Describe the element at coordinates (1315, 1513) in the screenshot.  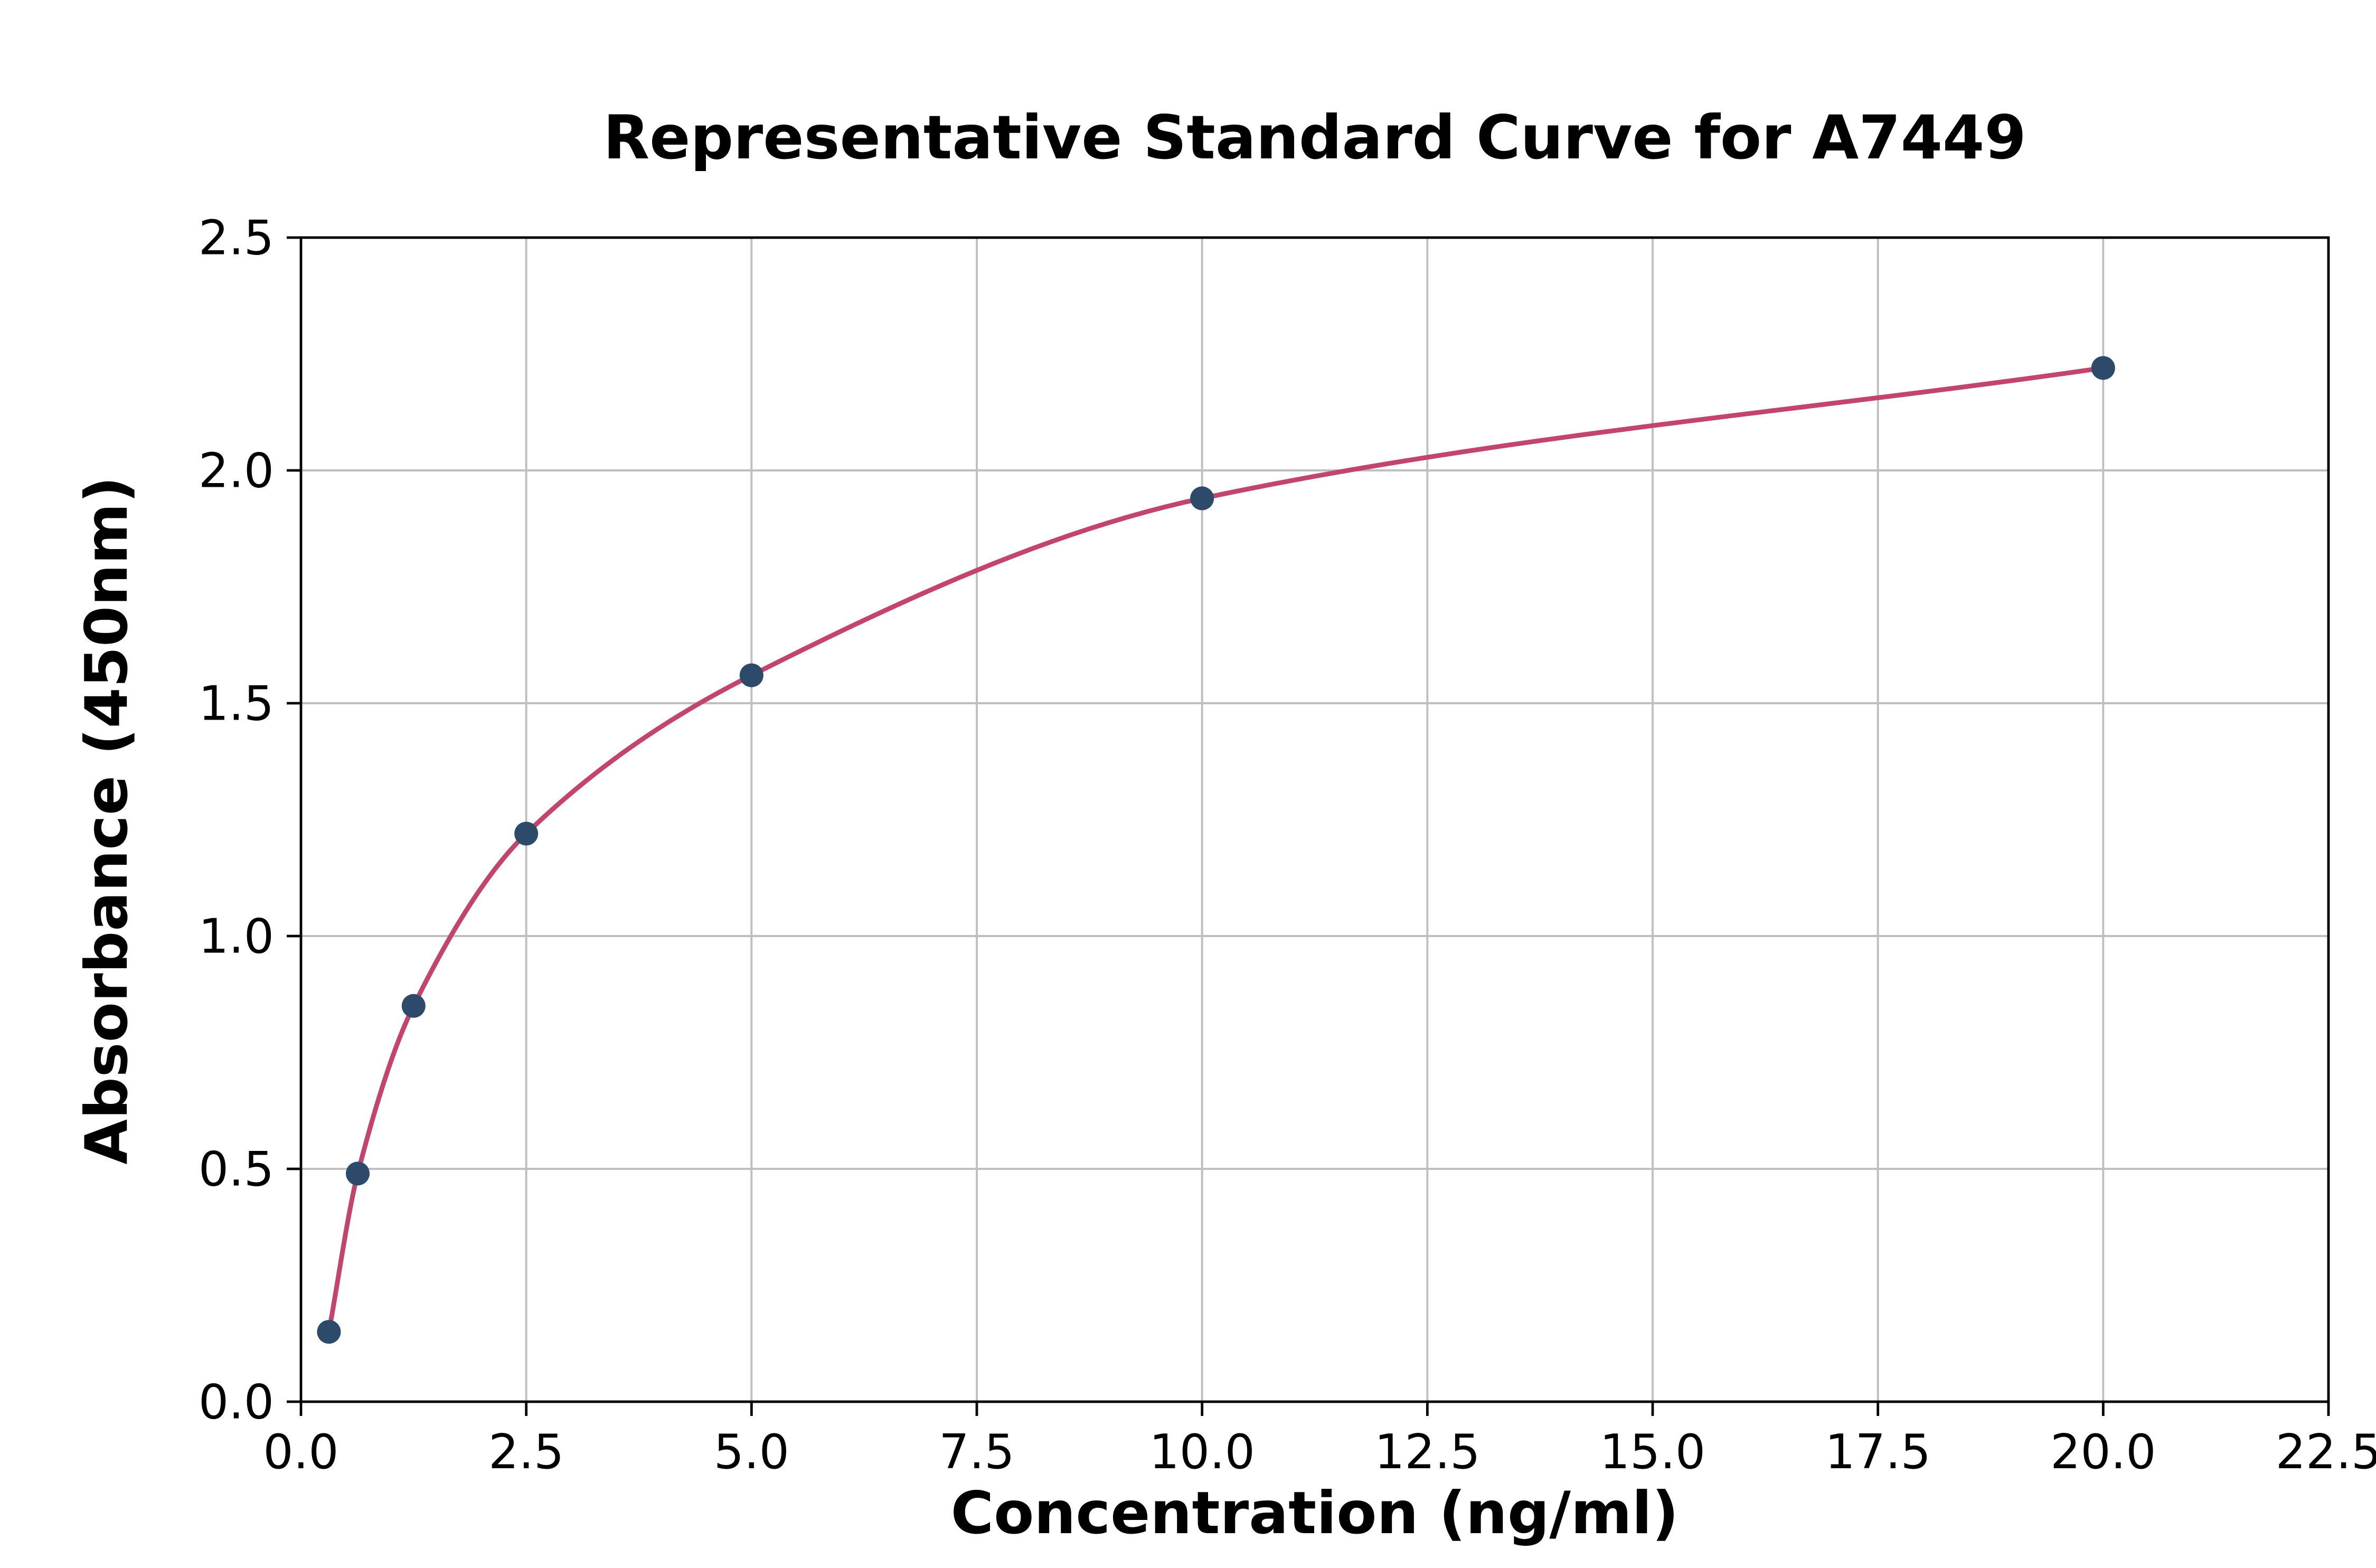
I see `x-axis-label: Concentration (ng/ml)` at that location.